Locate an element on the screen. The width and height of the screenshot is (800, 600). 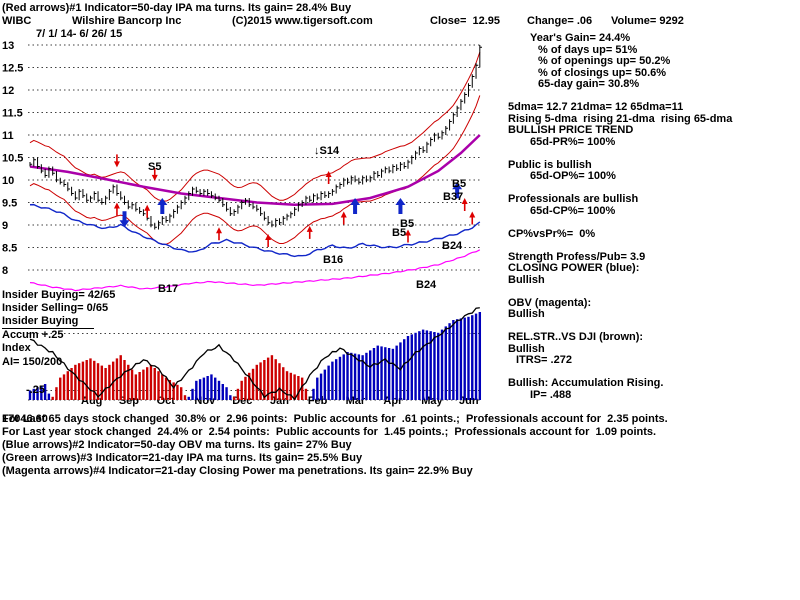
ai-ratio-label: AI= 150/200 is located at coordinates (32, 362).